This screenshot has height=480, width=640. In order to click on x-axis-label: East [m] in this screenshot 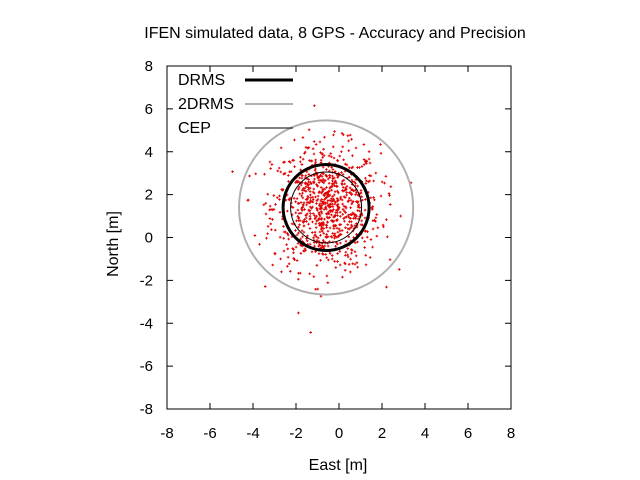, I will do `click(338, 465)`.